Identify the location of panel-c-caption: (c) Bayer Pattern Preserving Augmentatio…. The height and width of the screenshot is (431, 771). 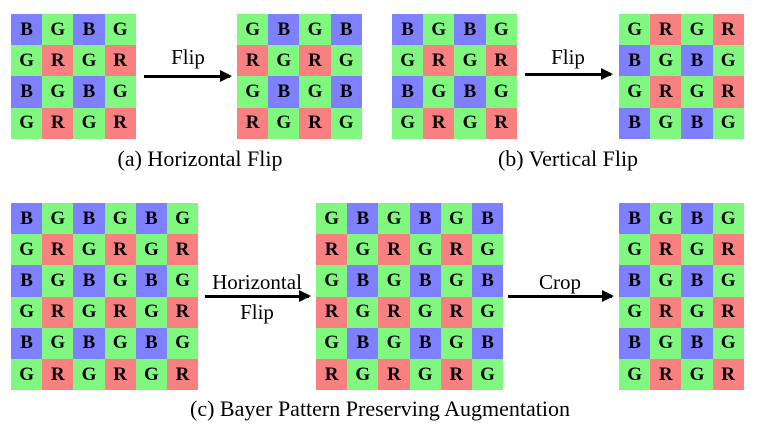
(380, 408).